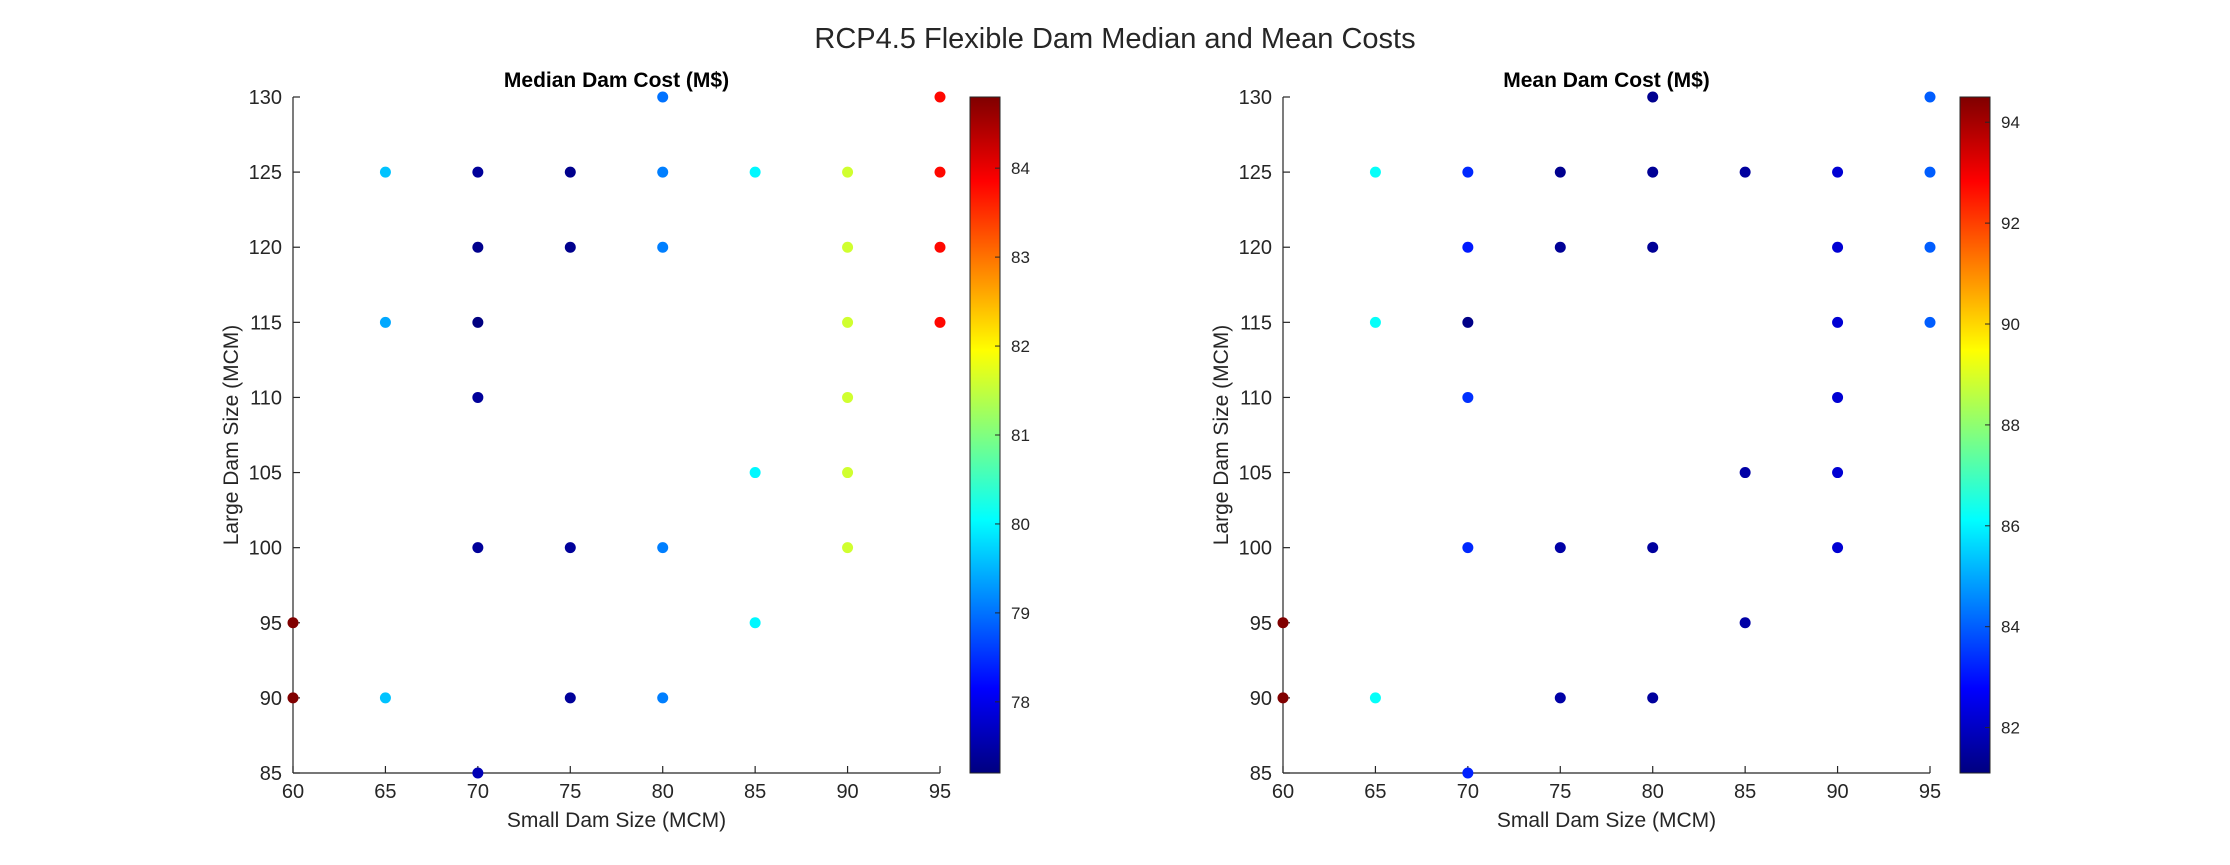 This screenshot has height=865, width=2230. I want to click on y-tick-label: 100, so click(265, 549).